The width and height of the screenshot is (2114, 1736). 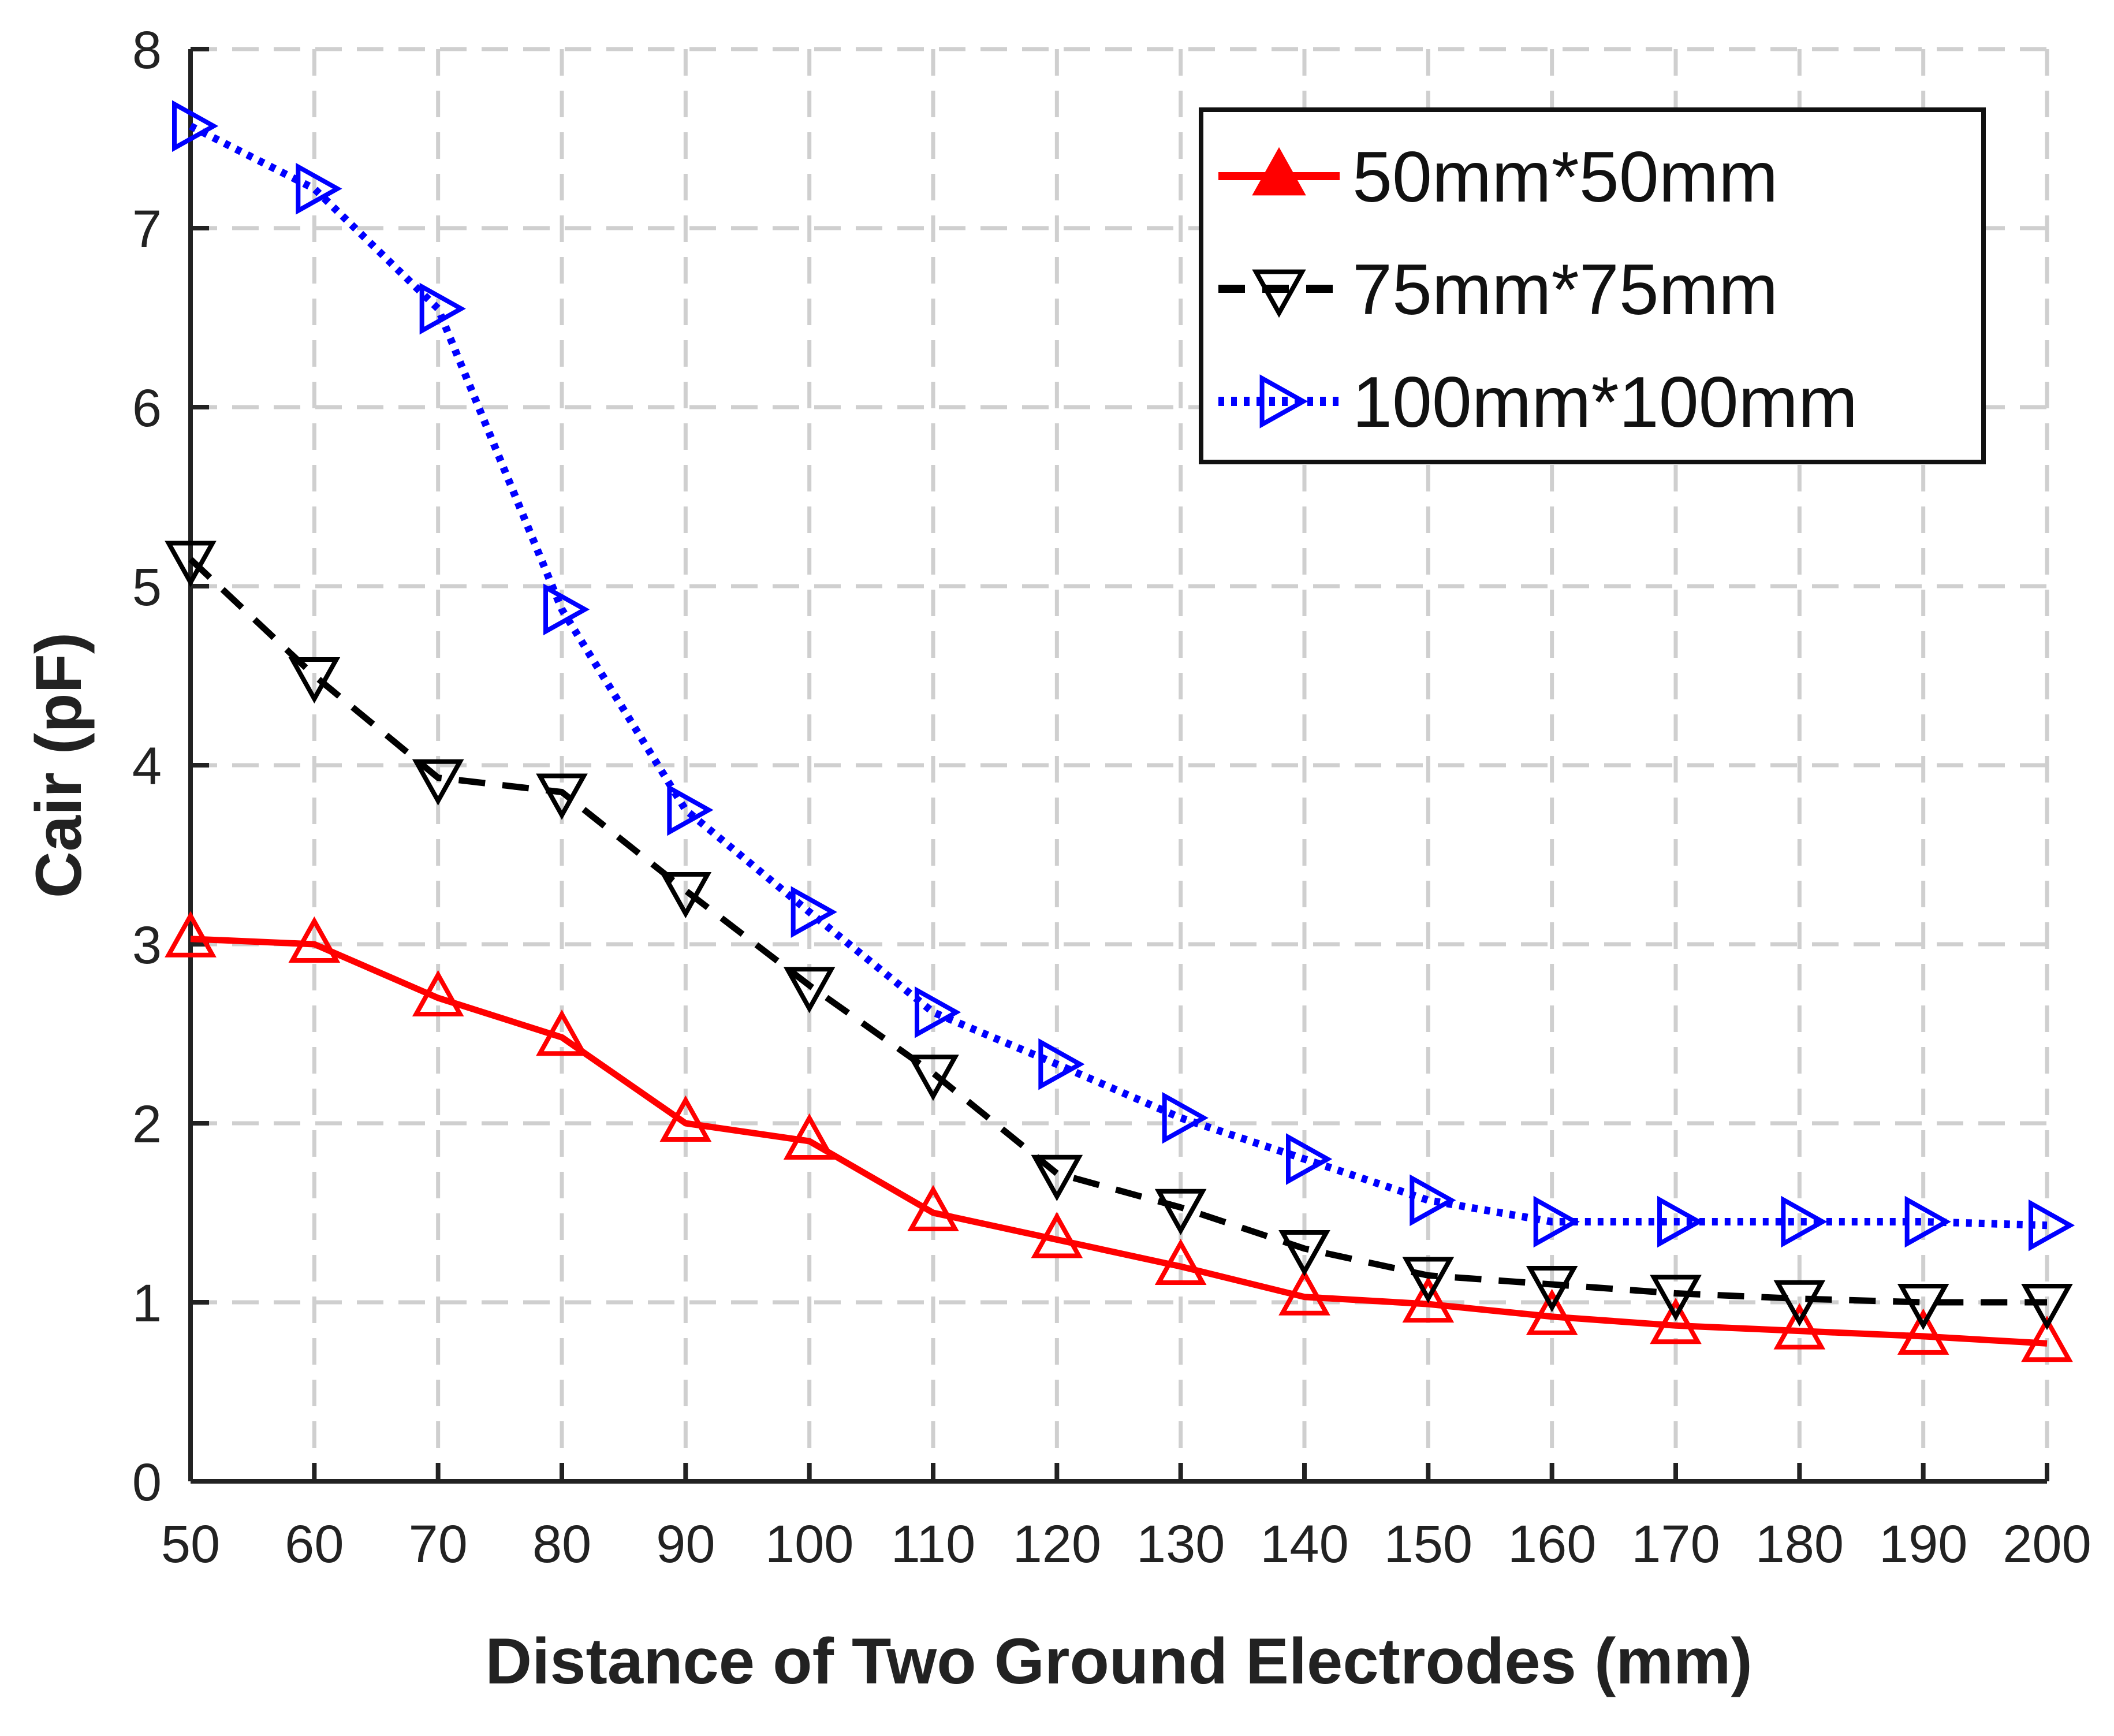 I want to click on legend-item: 100mm*100mm, so click(x=1538, y=403).